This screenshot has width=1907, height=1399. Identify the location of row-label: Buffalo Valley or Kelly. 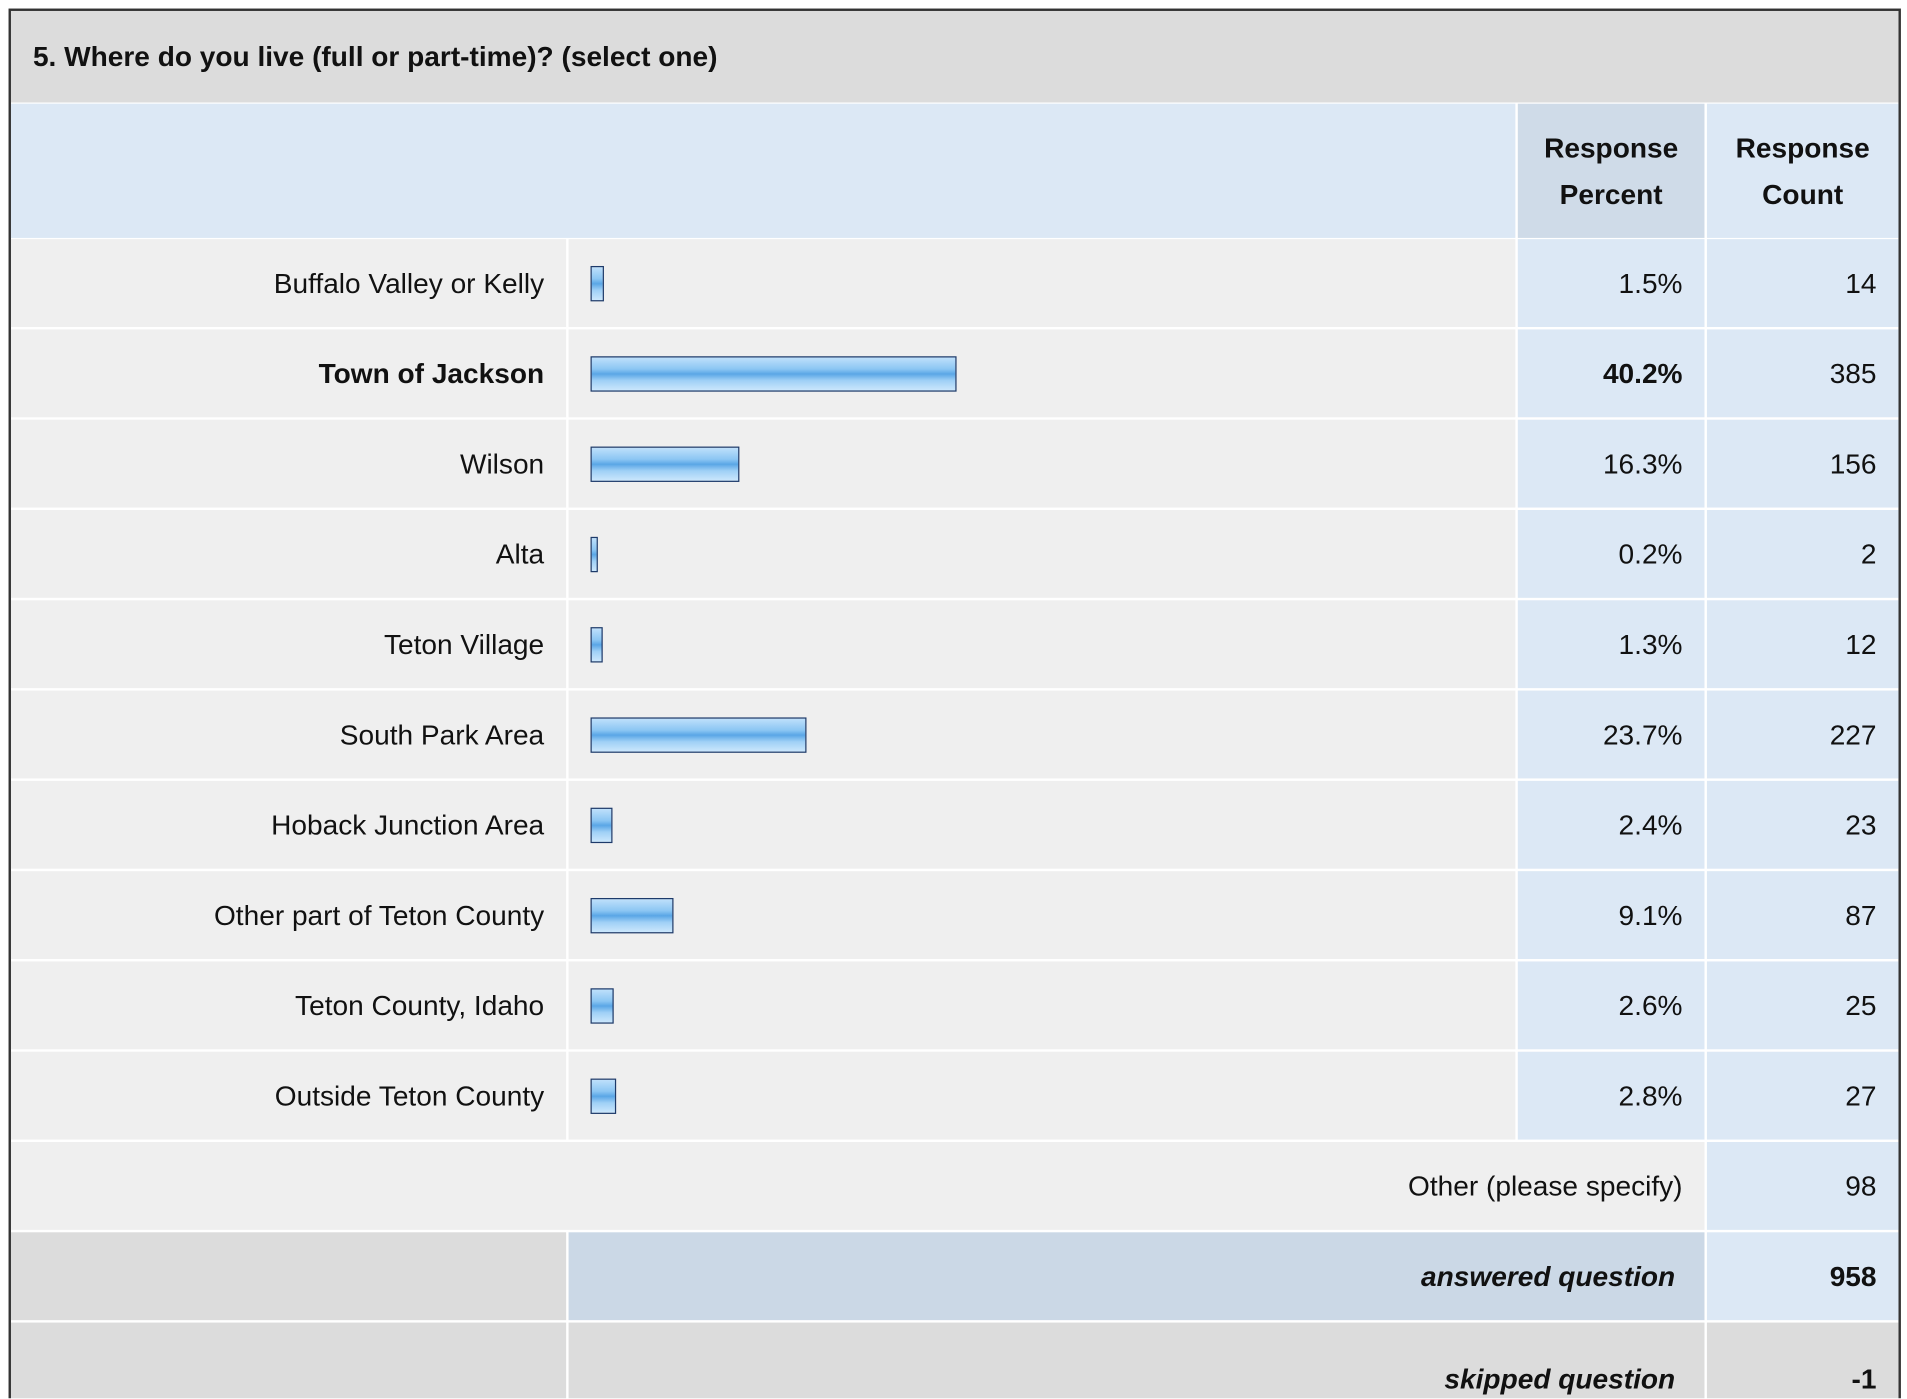
(288, 283).